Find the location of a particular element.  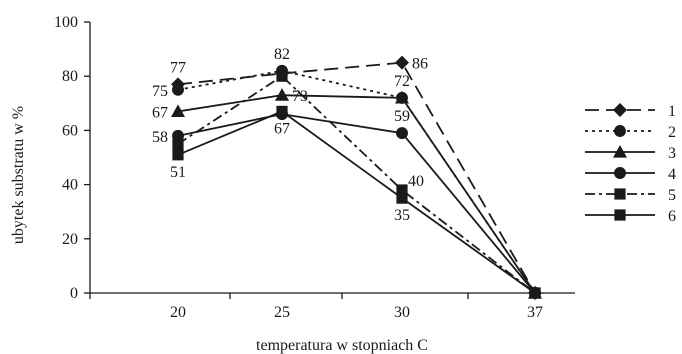

data-label: 35 is located at coordinates (402, 215).